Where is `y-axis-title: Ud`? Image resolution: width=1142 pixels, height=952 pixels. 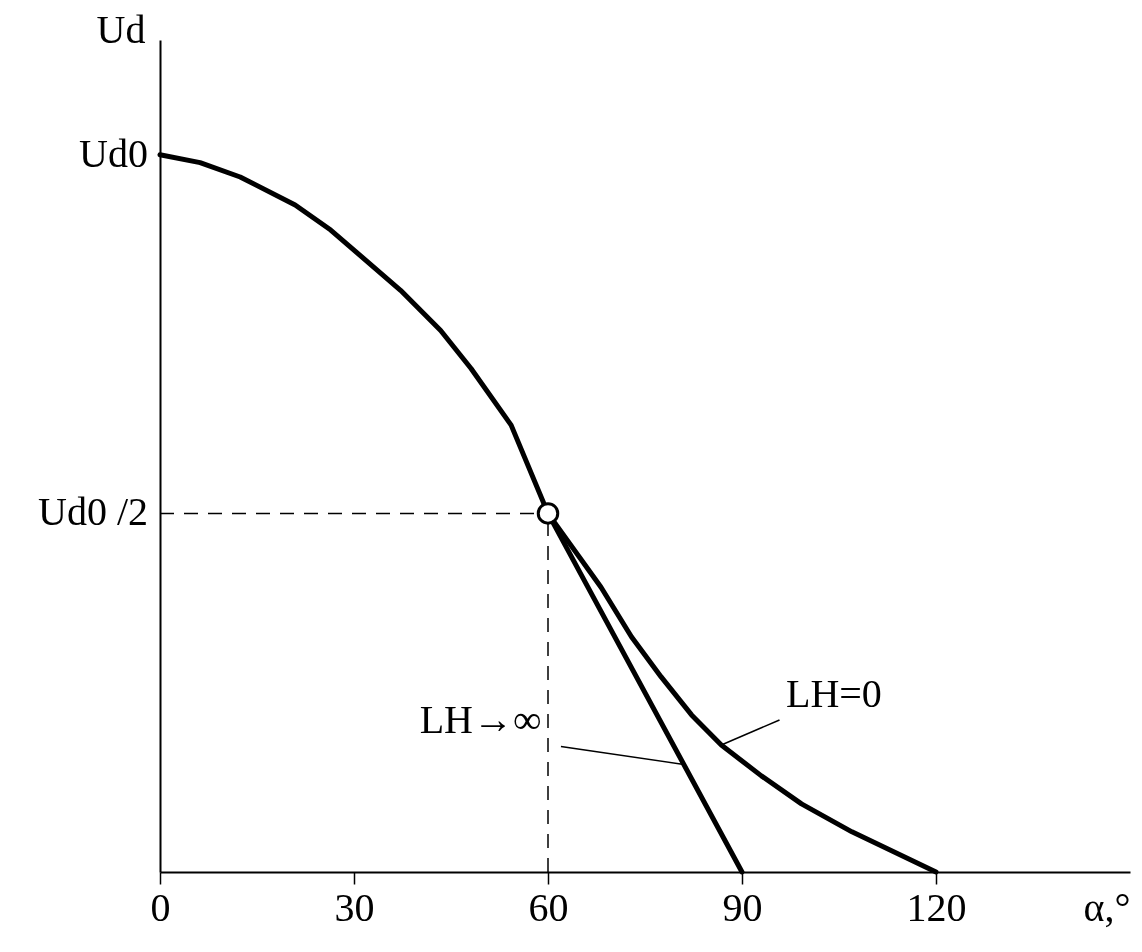
y-axis-title: Ud is located at coordinates (121, 29).